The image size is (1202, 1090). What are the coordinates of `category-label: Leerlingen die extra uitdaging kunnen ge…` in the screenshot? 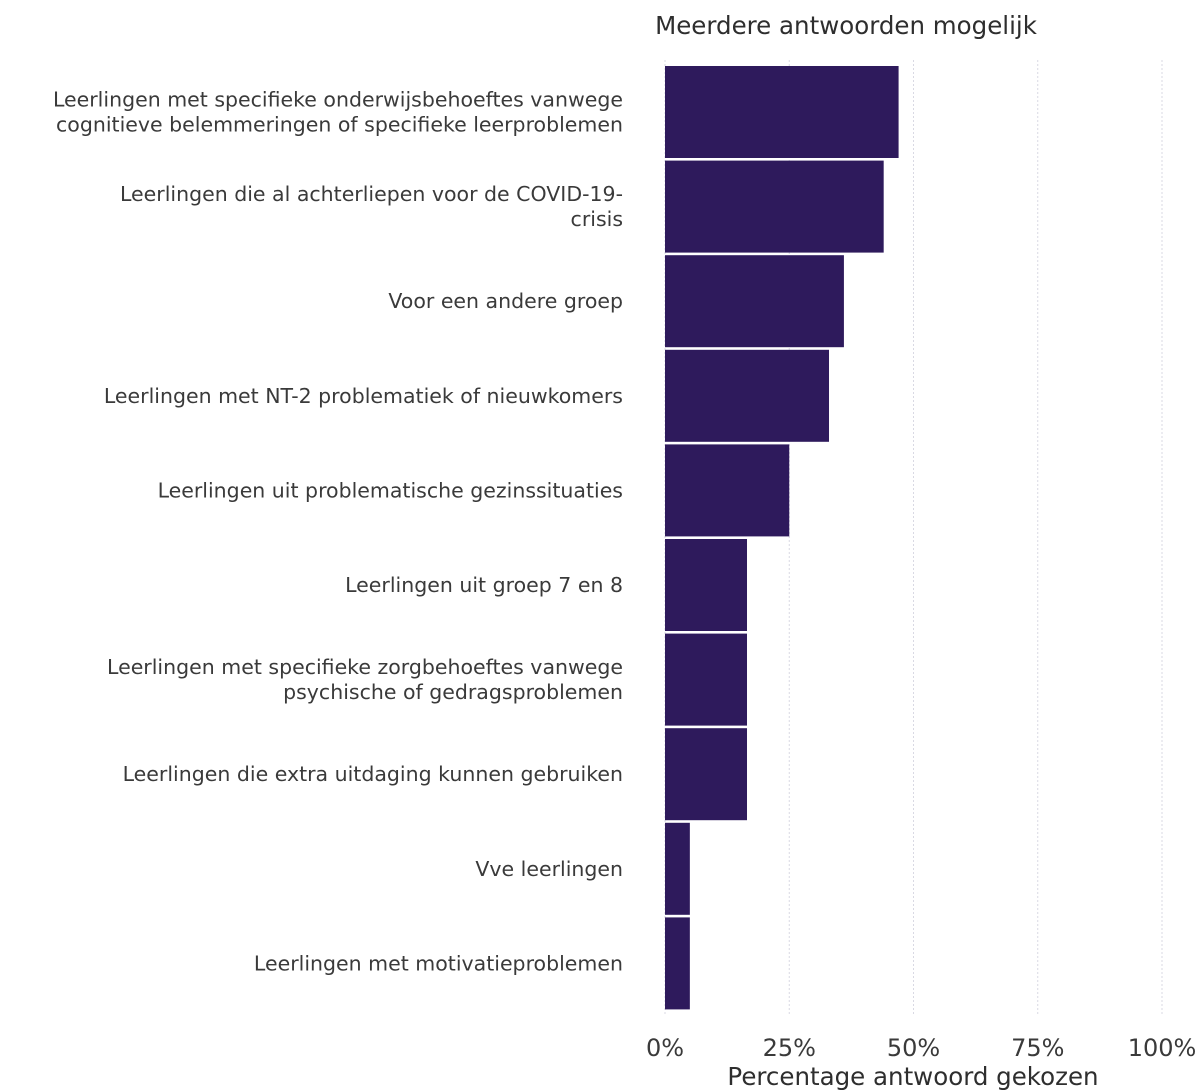 It's located at (373, 774).